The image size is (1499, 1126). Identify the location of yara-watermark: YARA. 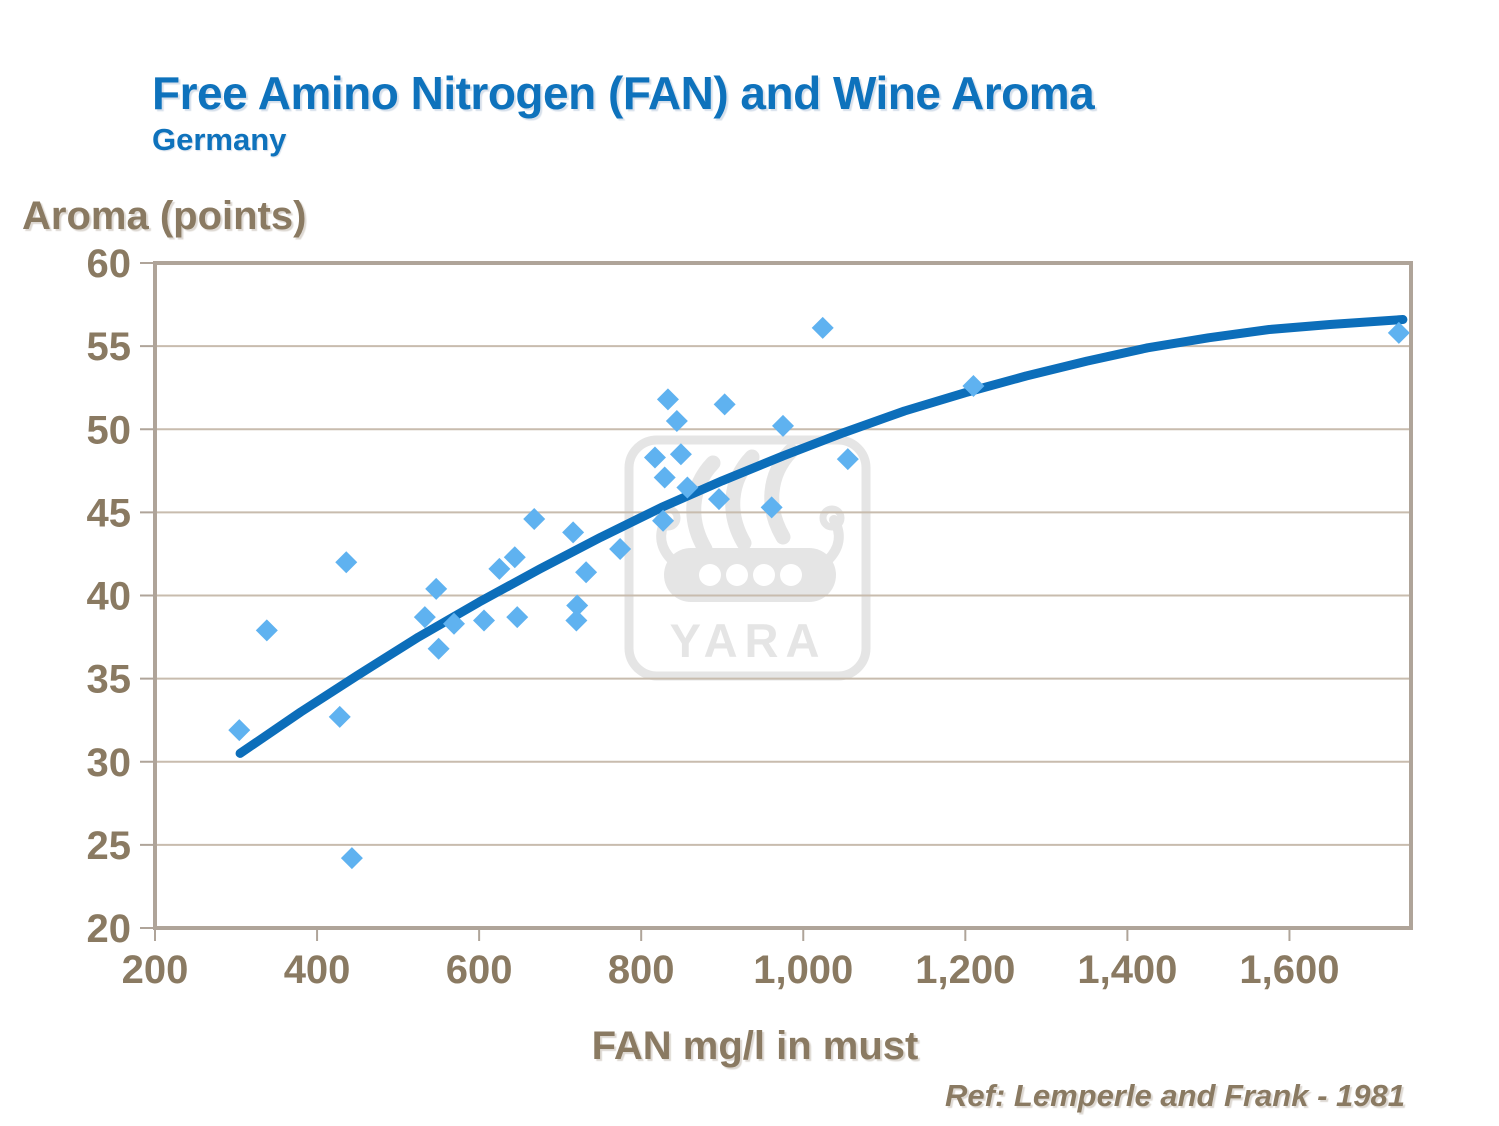
(747, 558).